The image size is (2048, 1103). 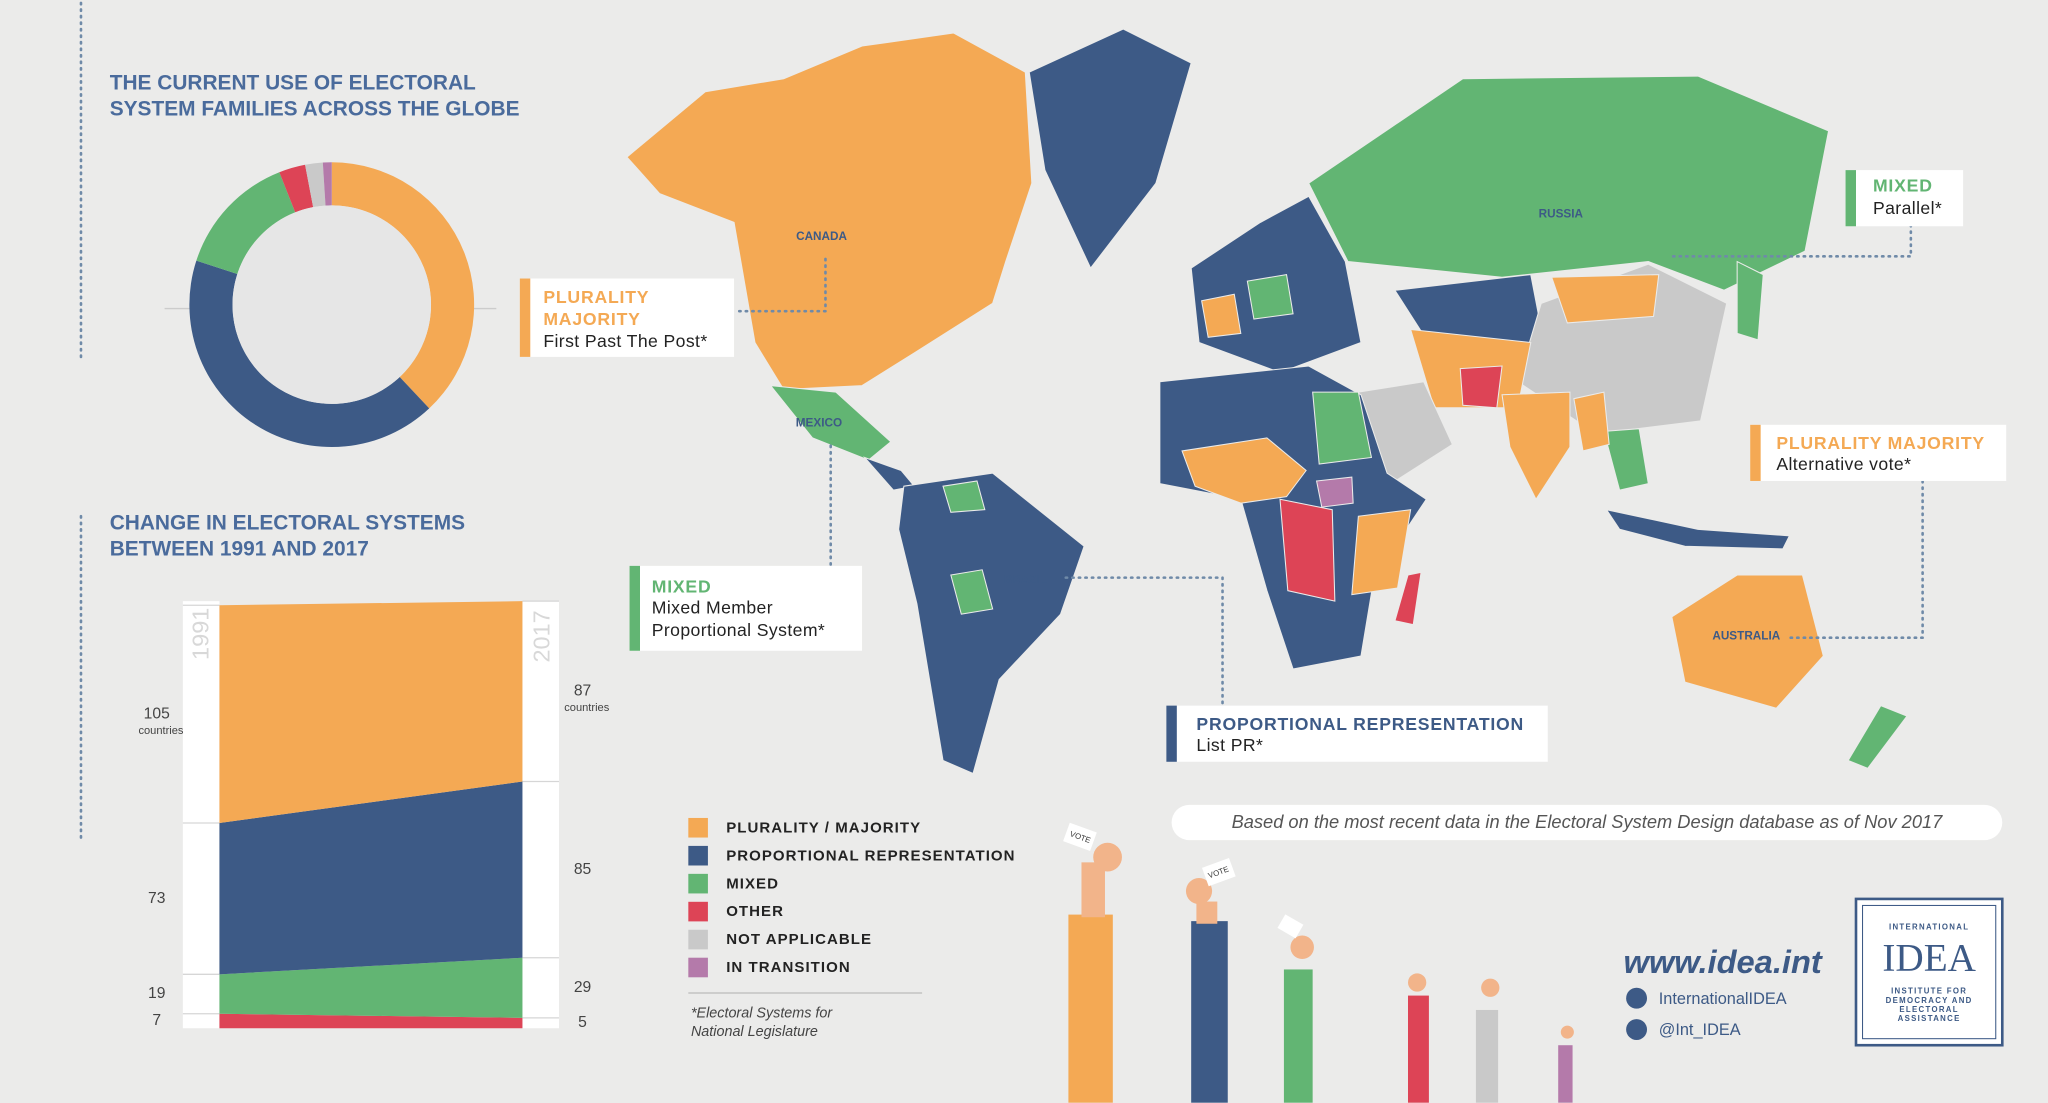 What do you see at coordinates (1700, 1030) in the screenshot?
I see `twitter: @Int_IDEA` at bounding box center [1700, 1030].